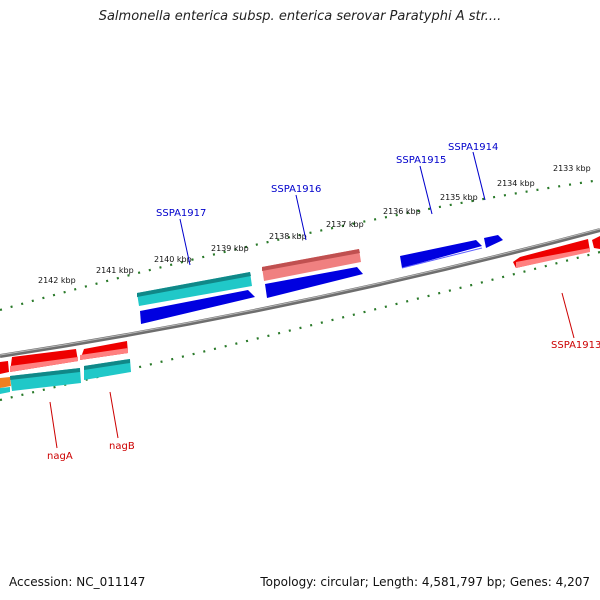 The height and width of the screenshot is (600, 600). What do you see at coordinates (493, 241) in the screenshot?
I see `gene-SSPA1914-feature` at bounding box center [493, 241].